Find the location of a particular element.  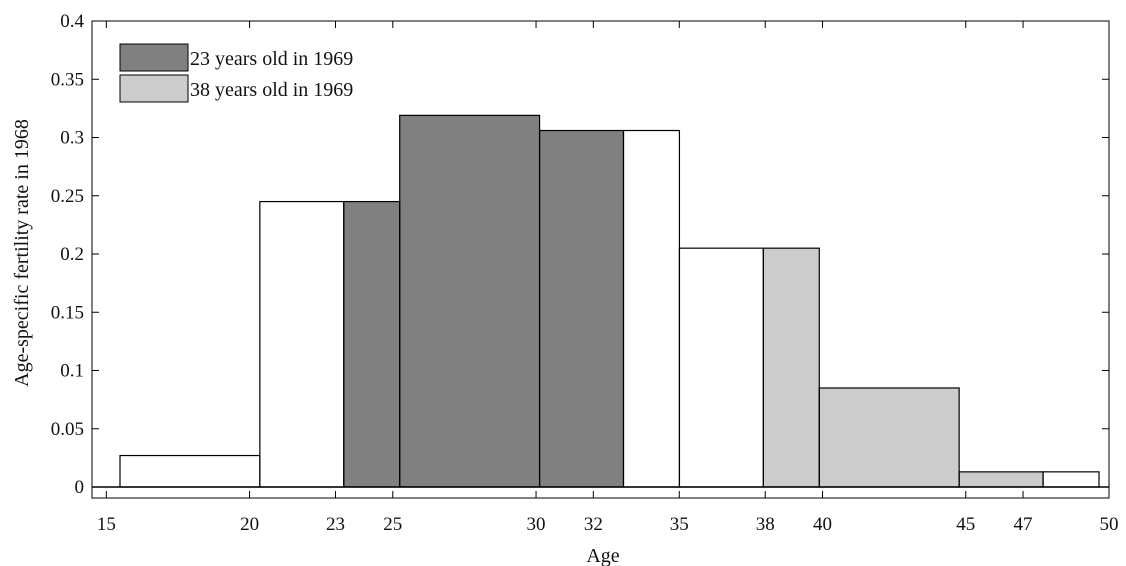

x-tick-label-0: 15 is located at coordinates (106, 524).